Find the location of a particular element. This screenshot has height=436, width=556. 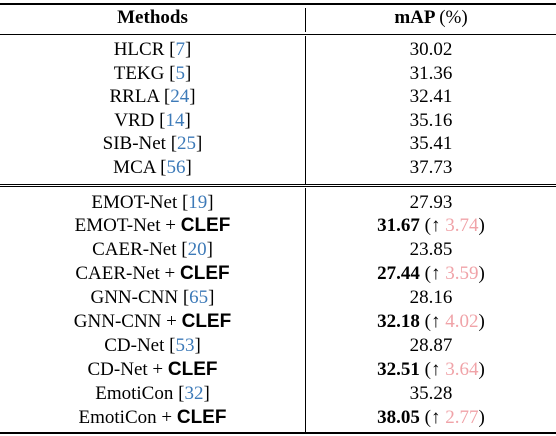

map-value: 28.87 is located at coordinates (431, 345).